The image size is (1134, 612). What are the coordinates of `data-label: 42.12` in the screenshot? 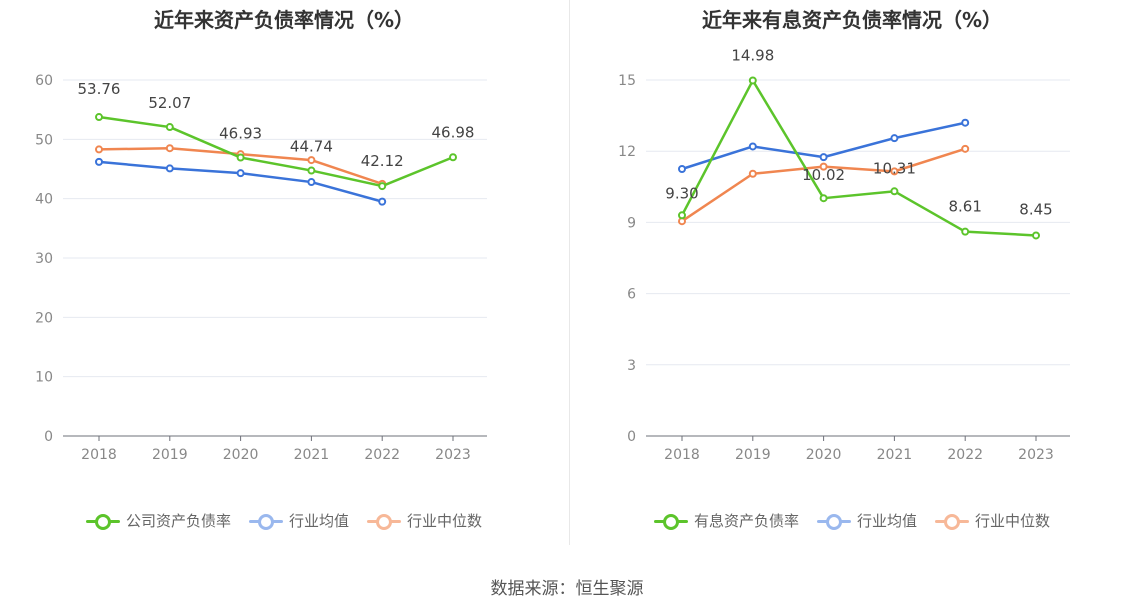 It's located at (382, 161).